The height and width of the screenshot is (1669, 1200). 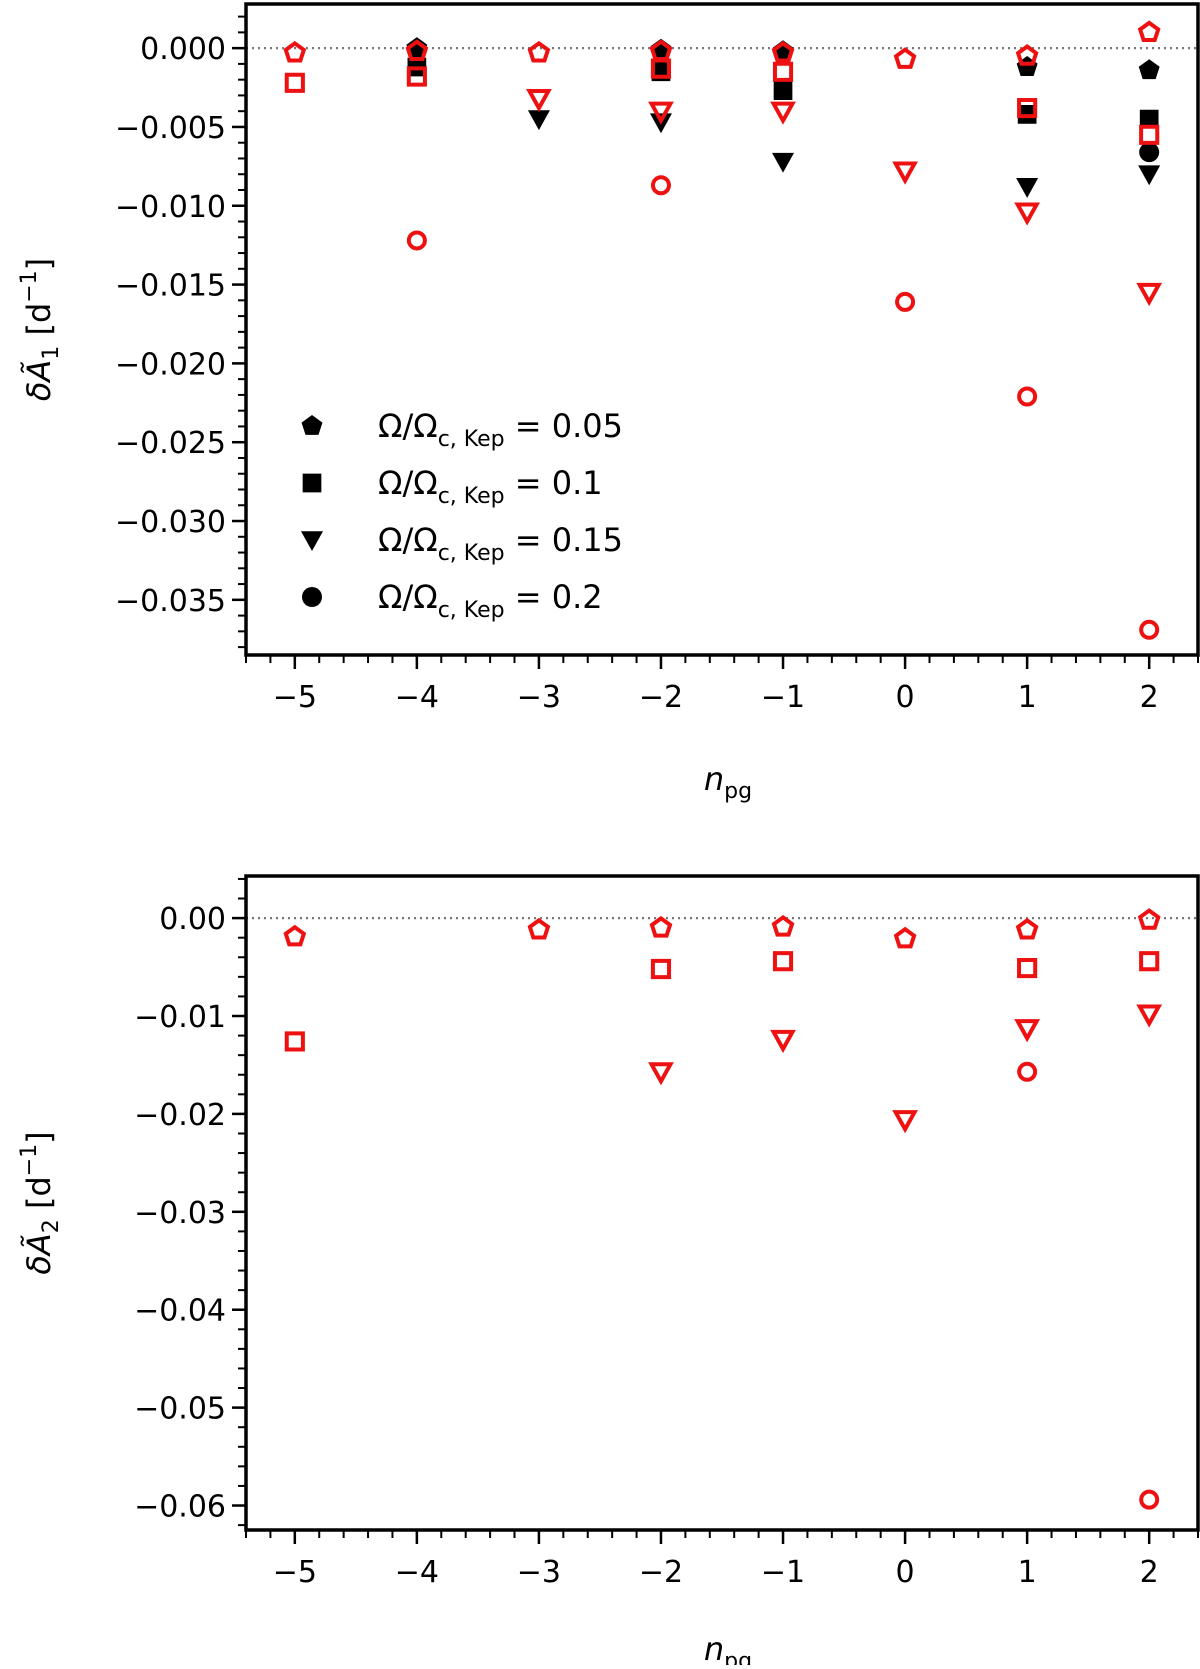 I want to click on y-tick-label: −0.05, so click(x=180, y=1409).